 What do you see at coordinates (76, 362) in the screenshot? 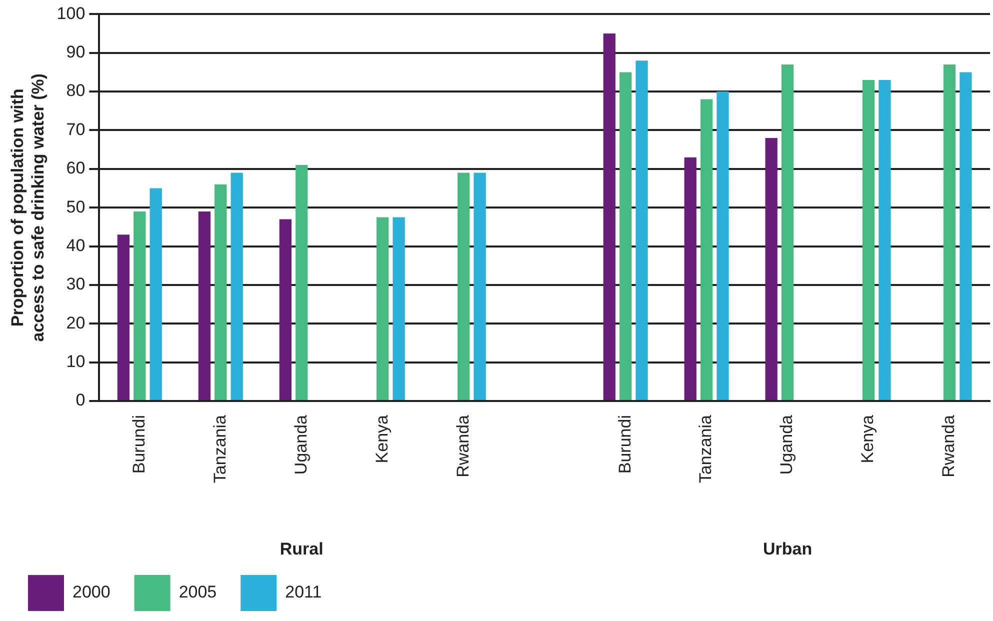
I see `y-tick-label: 10` at bounding box center [76, 362].